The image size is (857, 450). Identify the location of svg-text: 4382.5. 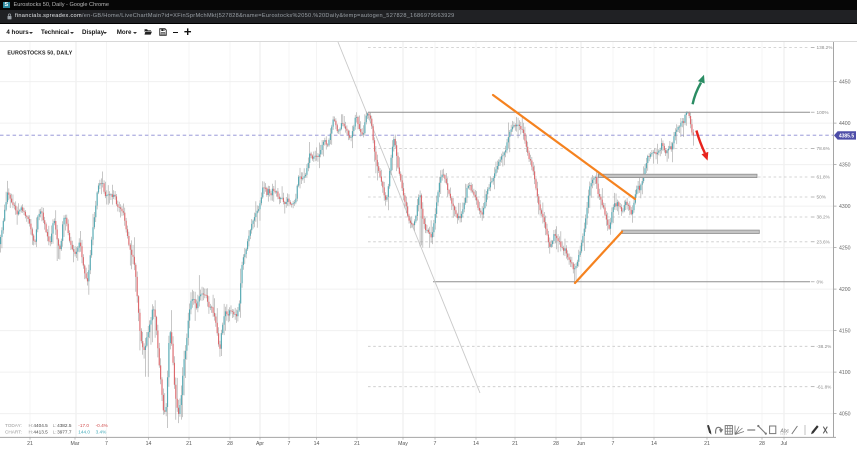
(64, 425).